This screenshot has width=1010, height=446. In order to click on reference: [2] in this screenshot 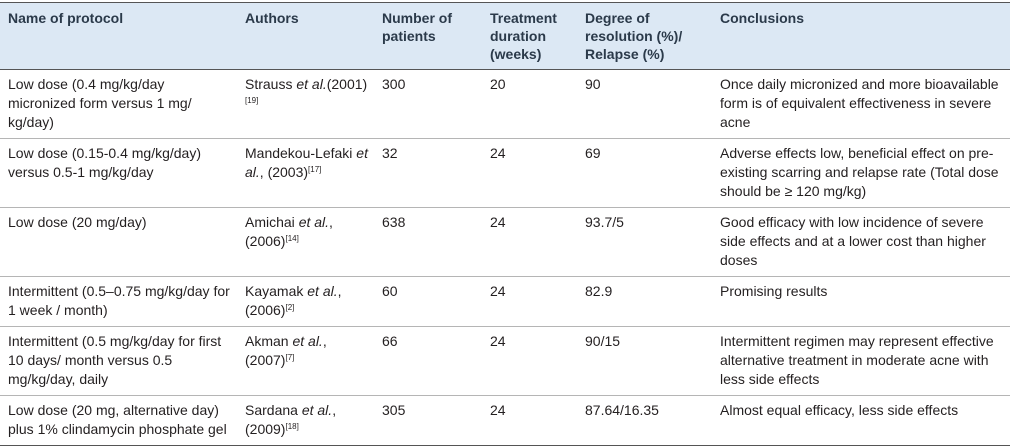, I will do `click(290, 307)`.